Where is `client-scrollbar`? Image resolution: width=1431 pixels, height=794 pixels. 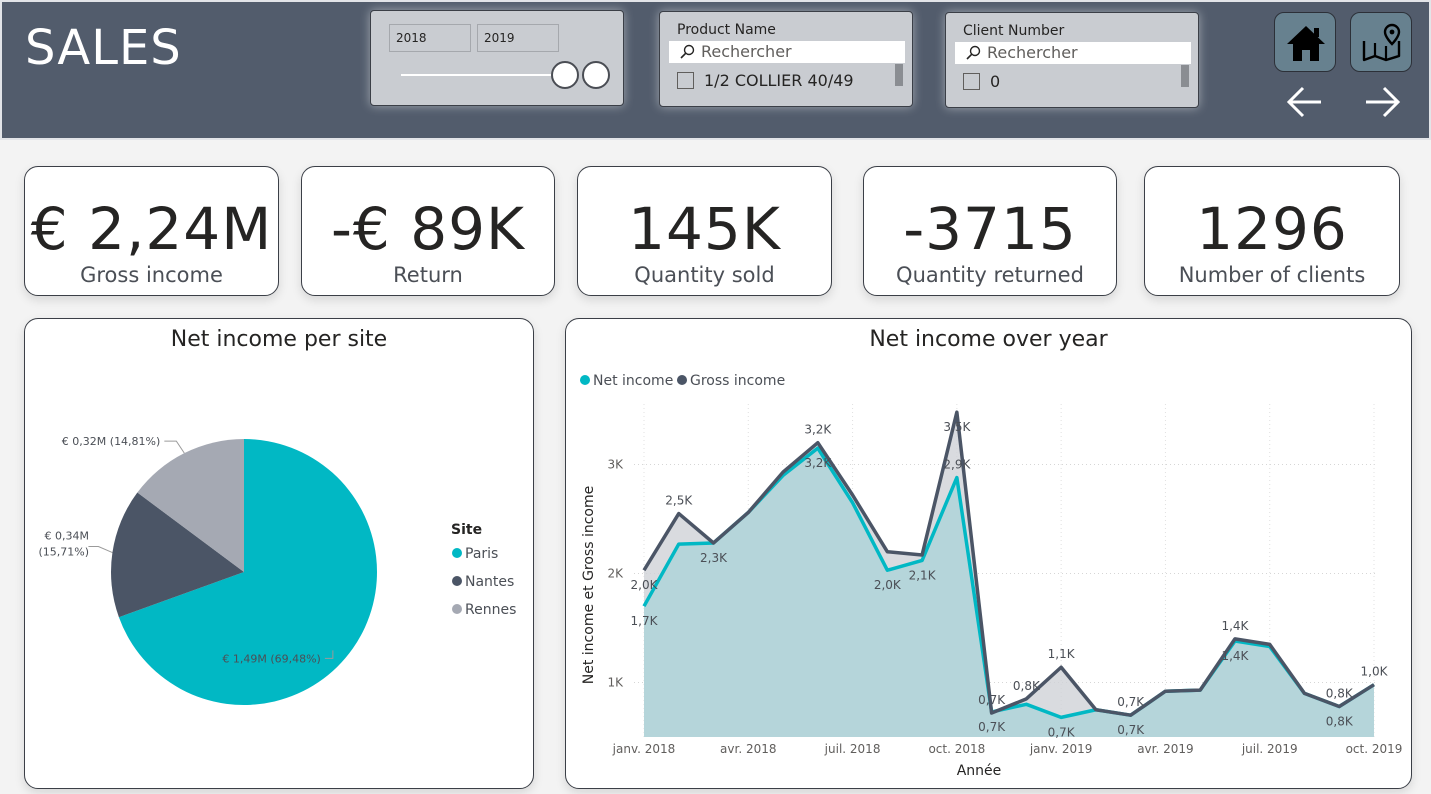
client-scrollbar is located at coordinates (1185, 76).